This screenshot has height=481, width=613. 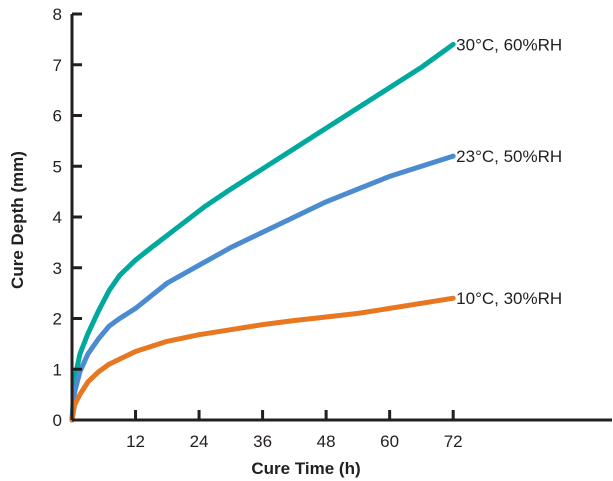 What do you see at coordinates (135, 441) in the screenshot?
I see `x-tick-label: 12` at bounding box center [135, 441].